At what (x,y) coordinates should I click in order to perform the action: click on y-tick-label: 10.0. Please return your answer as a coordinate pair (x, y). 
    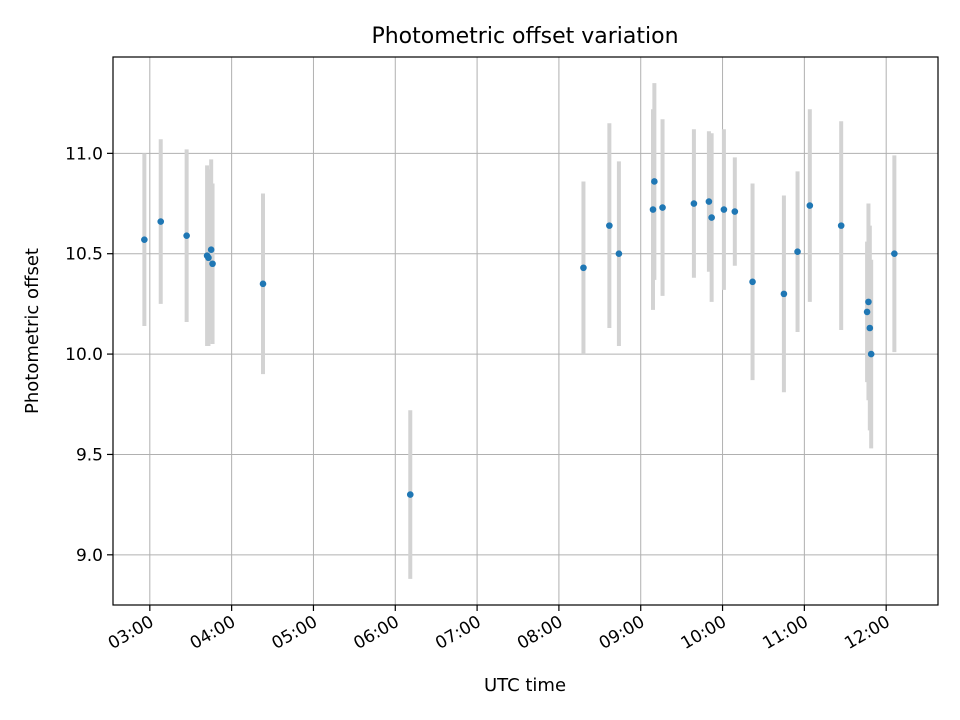
    Looking at the image, I should click on (84, 355).